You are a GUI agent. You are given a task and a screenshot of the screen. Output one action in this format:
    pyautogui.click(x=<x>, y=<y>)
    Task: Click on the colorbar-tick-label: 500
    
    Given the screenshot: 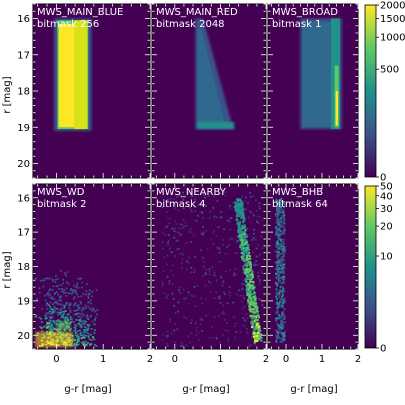 What is the action you would take?
    pyautogui.click(x=389, y=70)
    